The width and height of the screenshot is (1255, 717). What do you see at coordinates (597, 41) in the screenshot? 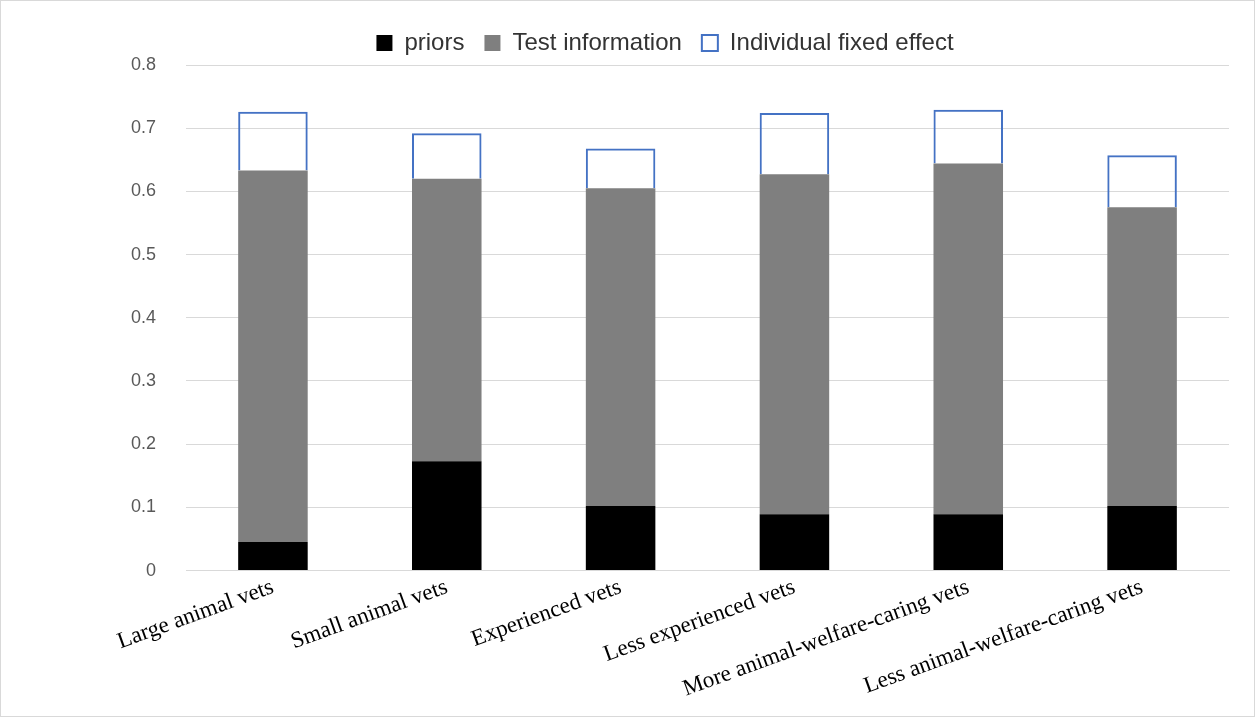
I see `legend-label: Test information` at bounding box center [597, 41].